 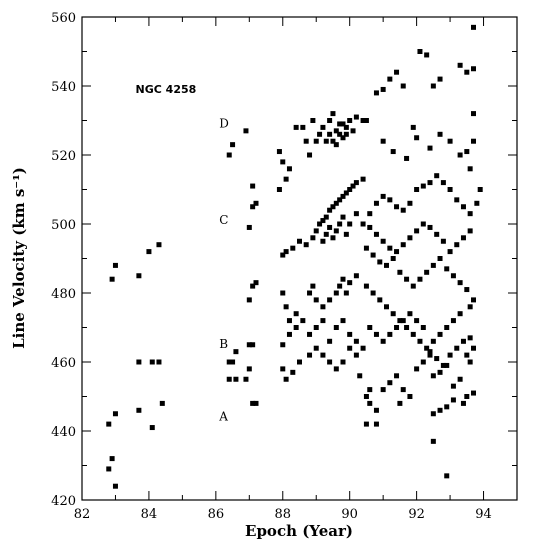 I want to click on feature-label: C, so click(x=223, y=220).